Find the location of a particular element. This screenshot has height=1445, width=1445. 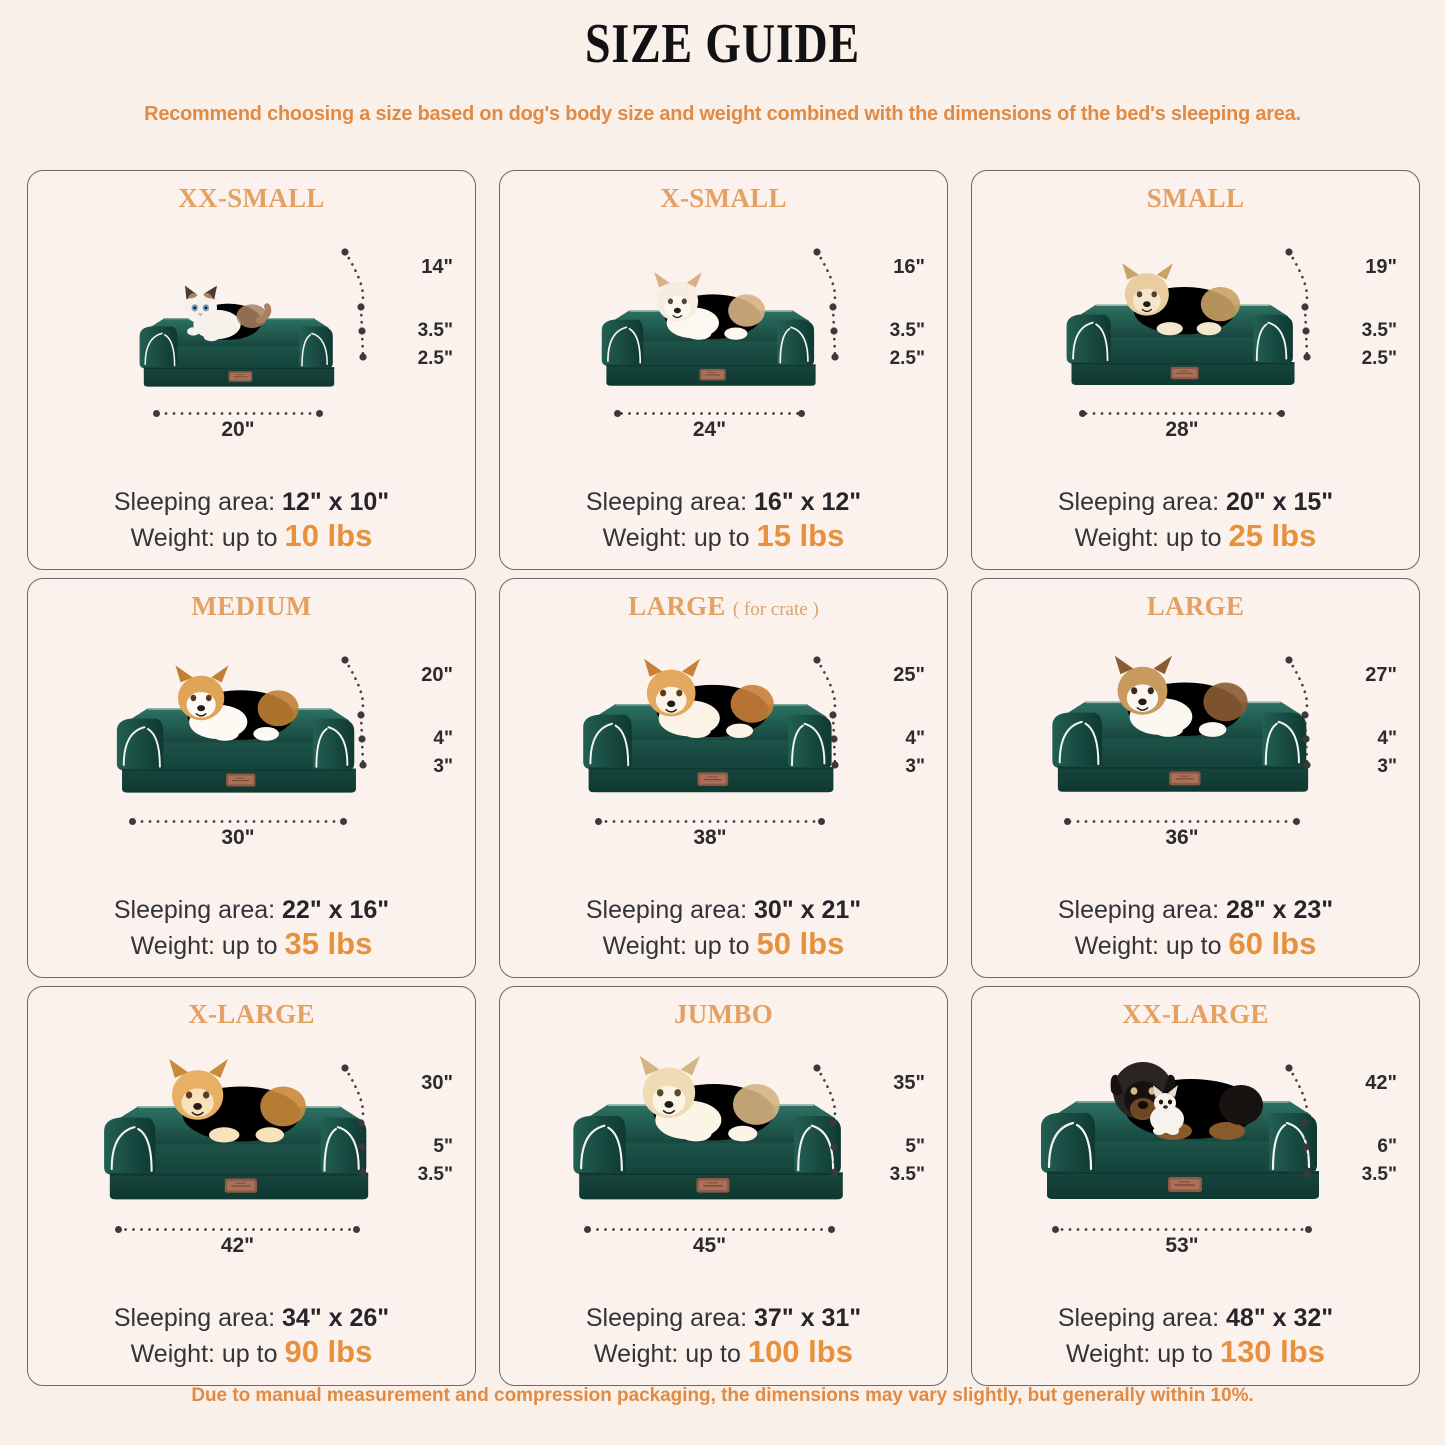

bed-illustration-area: 14" 3.5" 2.5" 20" is located at coordinates (251, 330).